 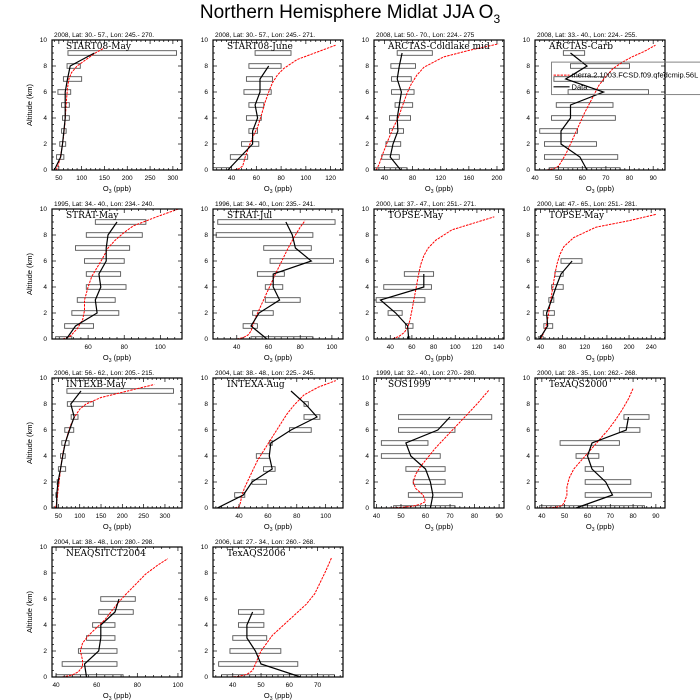 What do you see at coordinates (92, 216) in the screenshot?
I see `panel-name: STRAT-May` at bounding box center [92, 216].